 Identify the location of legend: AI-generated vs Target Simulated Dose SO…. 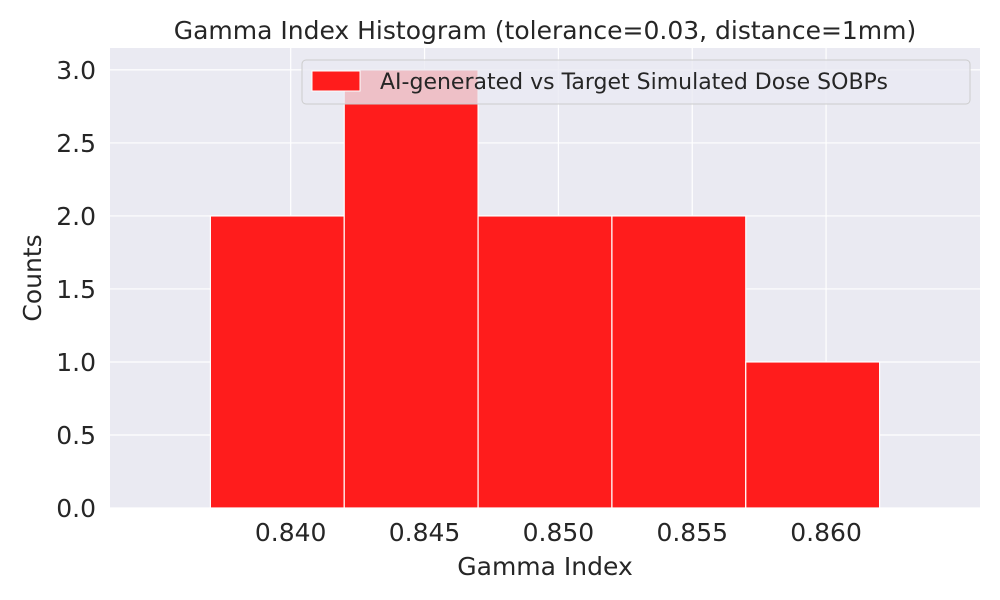
(636, 82).